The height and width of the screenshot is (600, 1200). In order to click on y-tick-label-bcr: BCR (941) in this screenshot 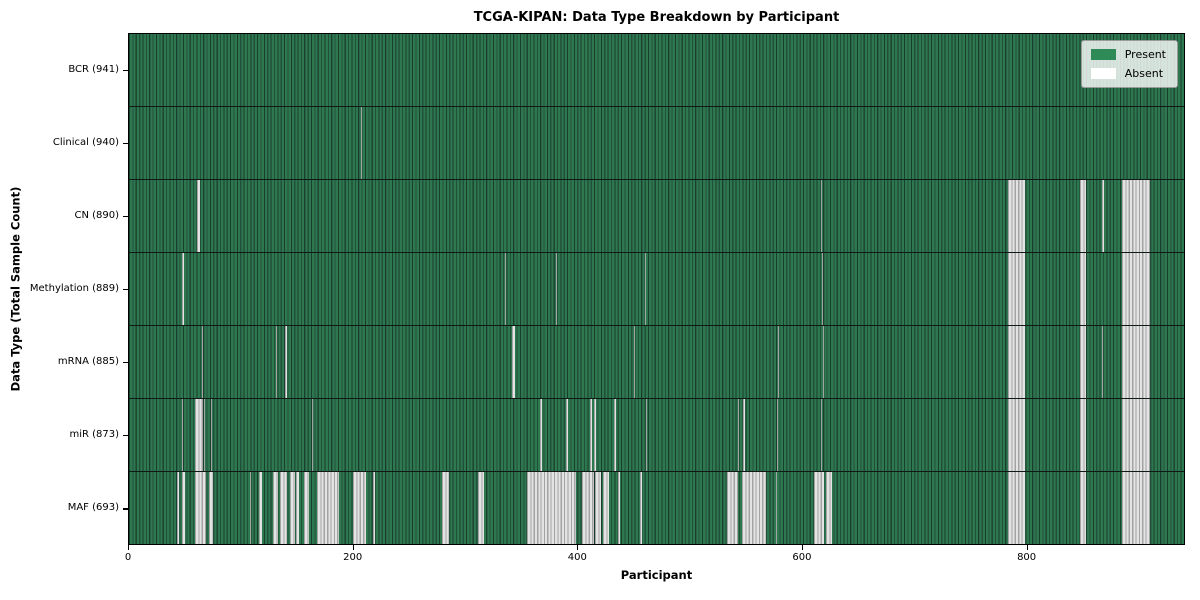, I will do `click(93, 69)`.